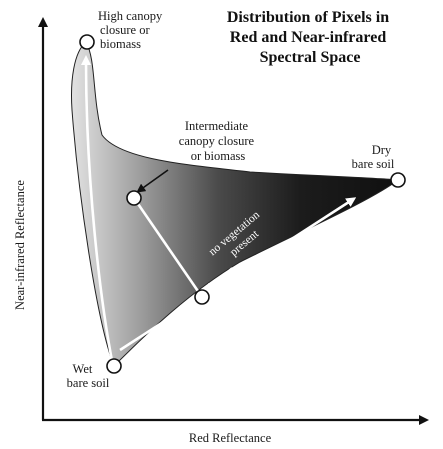  I want to click on canopy-increase-arrow, so click(98, 211).